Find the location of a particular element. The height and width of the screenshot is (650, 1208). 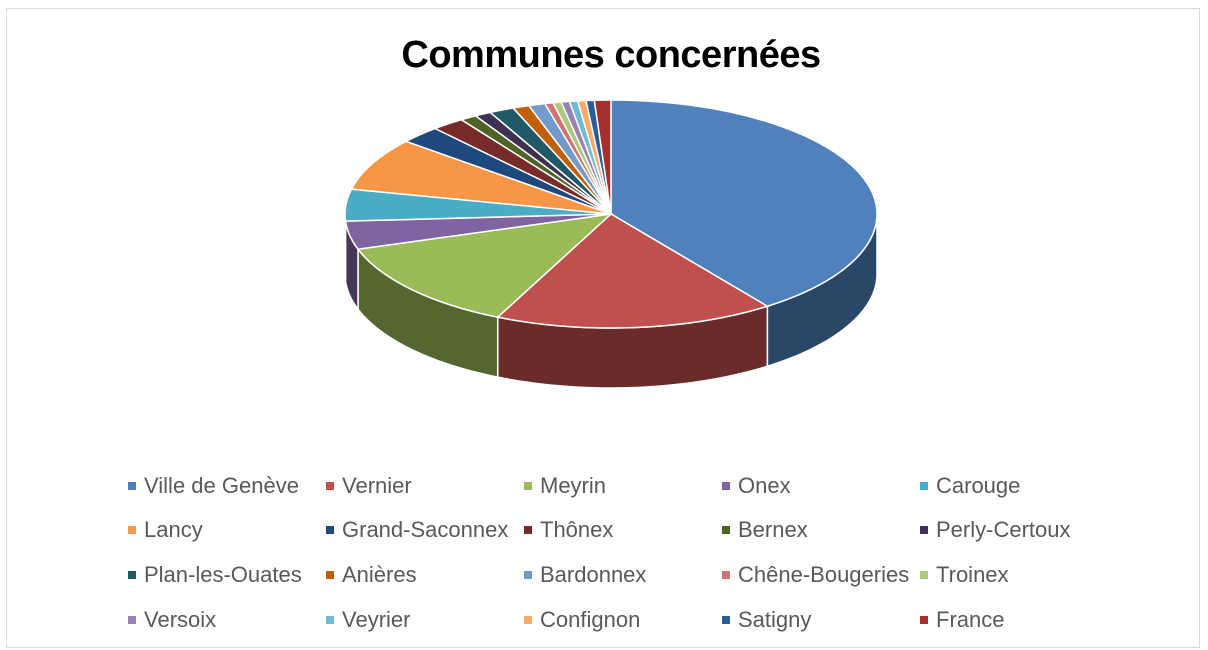

pie-slice-france is located at coordinates (602, 157).